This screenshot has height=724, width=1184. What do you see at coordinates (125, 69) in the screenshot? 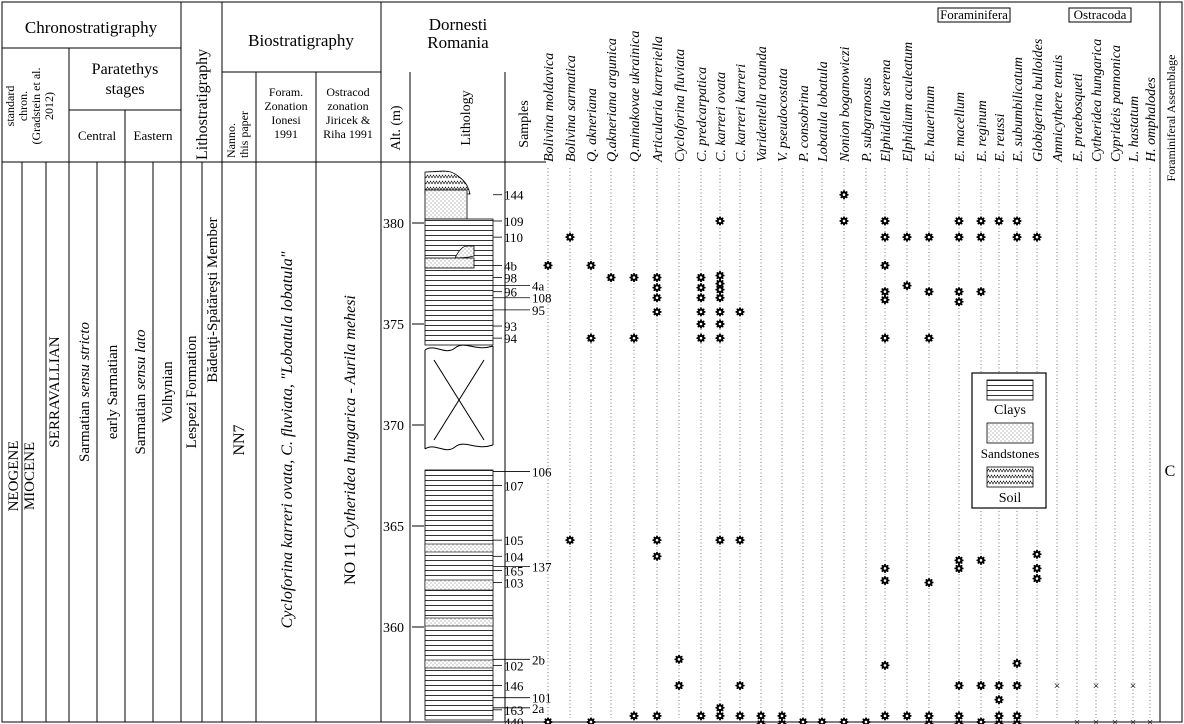
I see `paratethys-label: Paratethys` at bounding box center [125, 69].